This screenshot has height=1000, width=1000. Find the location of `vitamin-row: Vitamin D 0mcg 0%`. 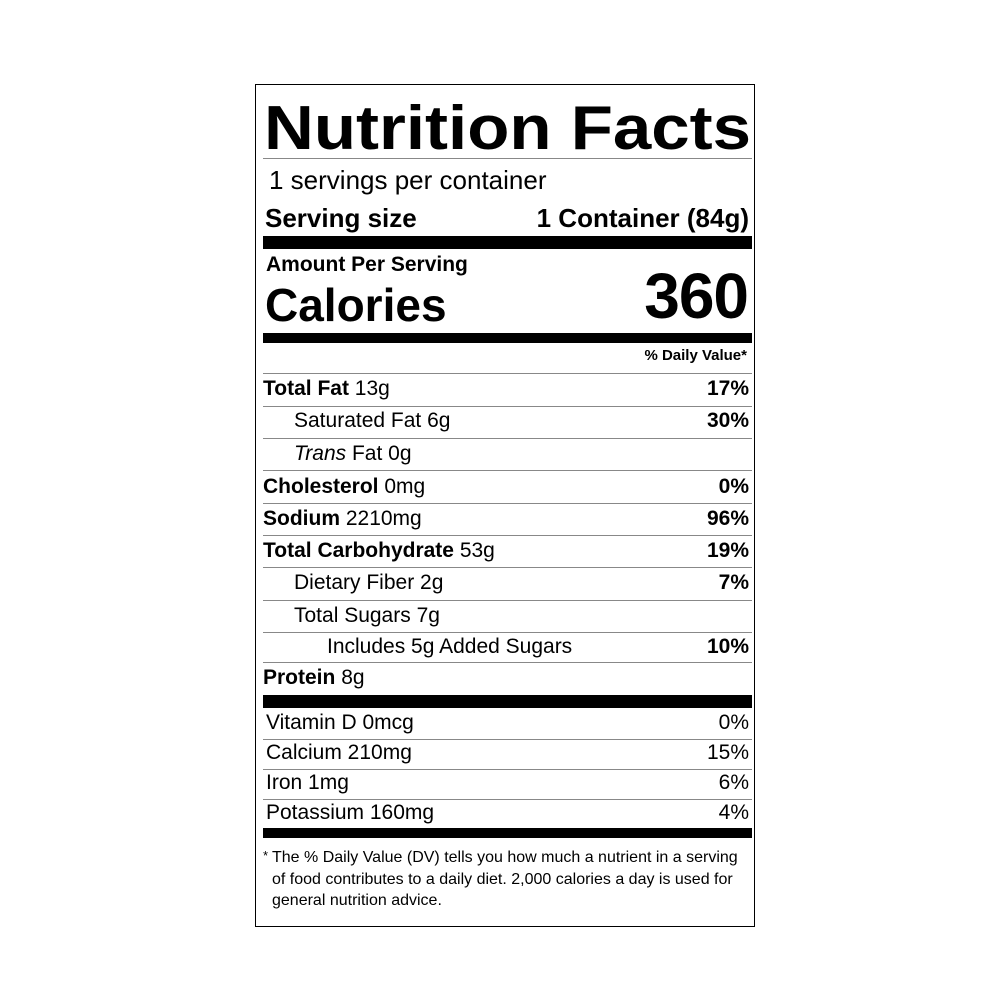

vitamin-row: Vitamin D 0mcg 0% is located at coordinates (507, 723).